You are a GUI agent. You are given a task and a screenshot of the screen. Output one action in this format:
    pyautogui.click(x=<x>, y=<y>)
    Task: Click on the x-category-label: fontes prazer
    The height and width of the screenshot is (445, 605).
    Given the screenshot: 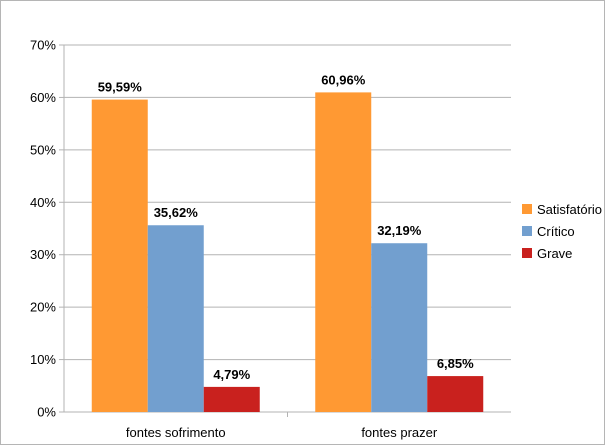 What is the action you would take?
    pyautogui.click(x=399, y=432)
    